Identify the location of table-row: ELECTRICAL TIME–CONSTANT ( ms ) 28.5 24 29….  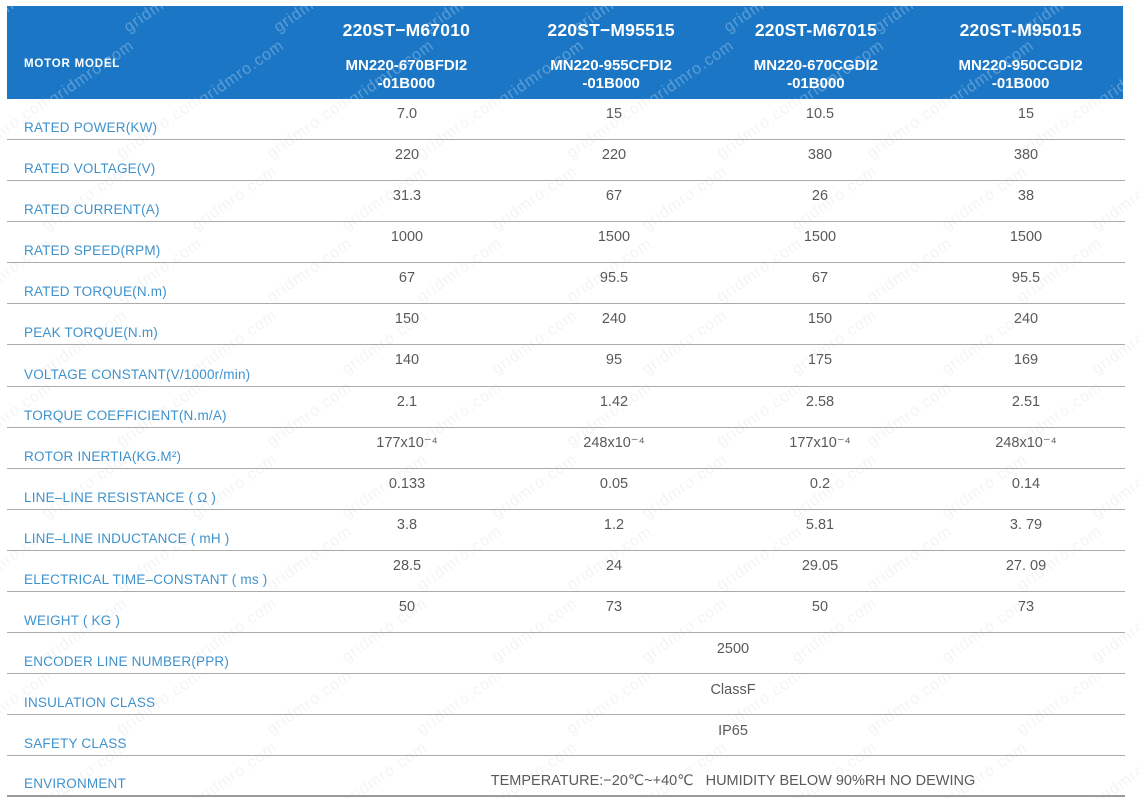
(566, 571).